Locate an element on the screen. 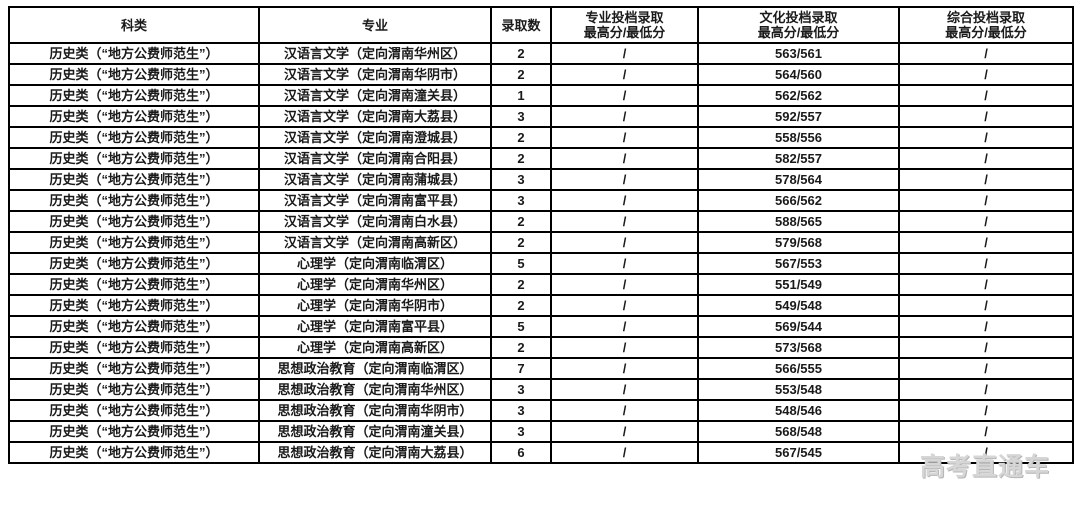  cell-major: 心理学（定向渭南高新区） is located at coordinates (375, 347).